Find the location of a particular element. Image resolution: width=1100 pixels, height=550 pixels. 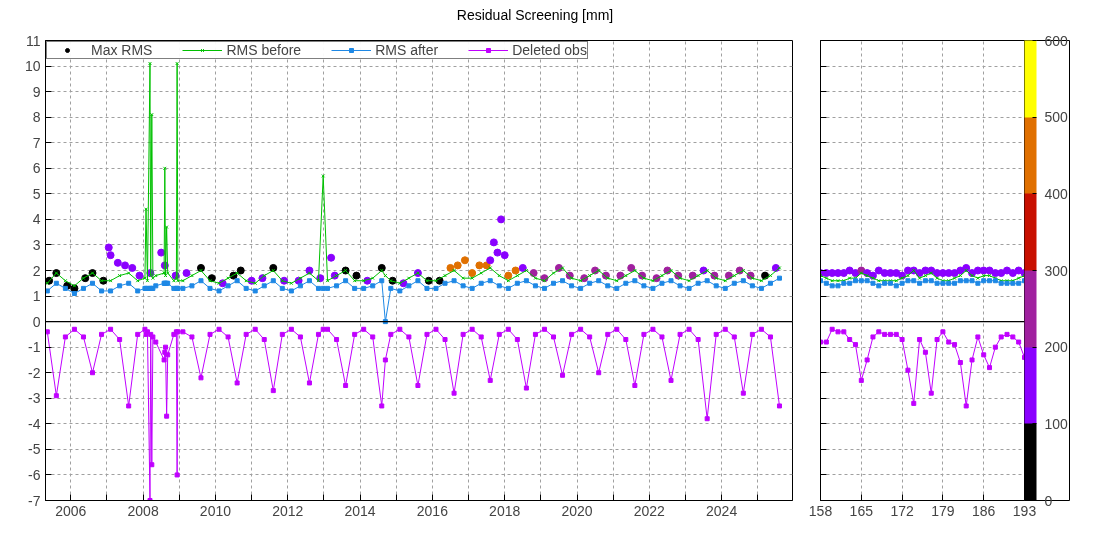

x-tick-label: 172 is located at coordinates (902, 510).